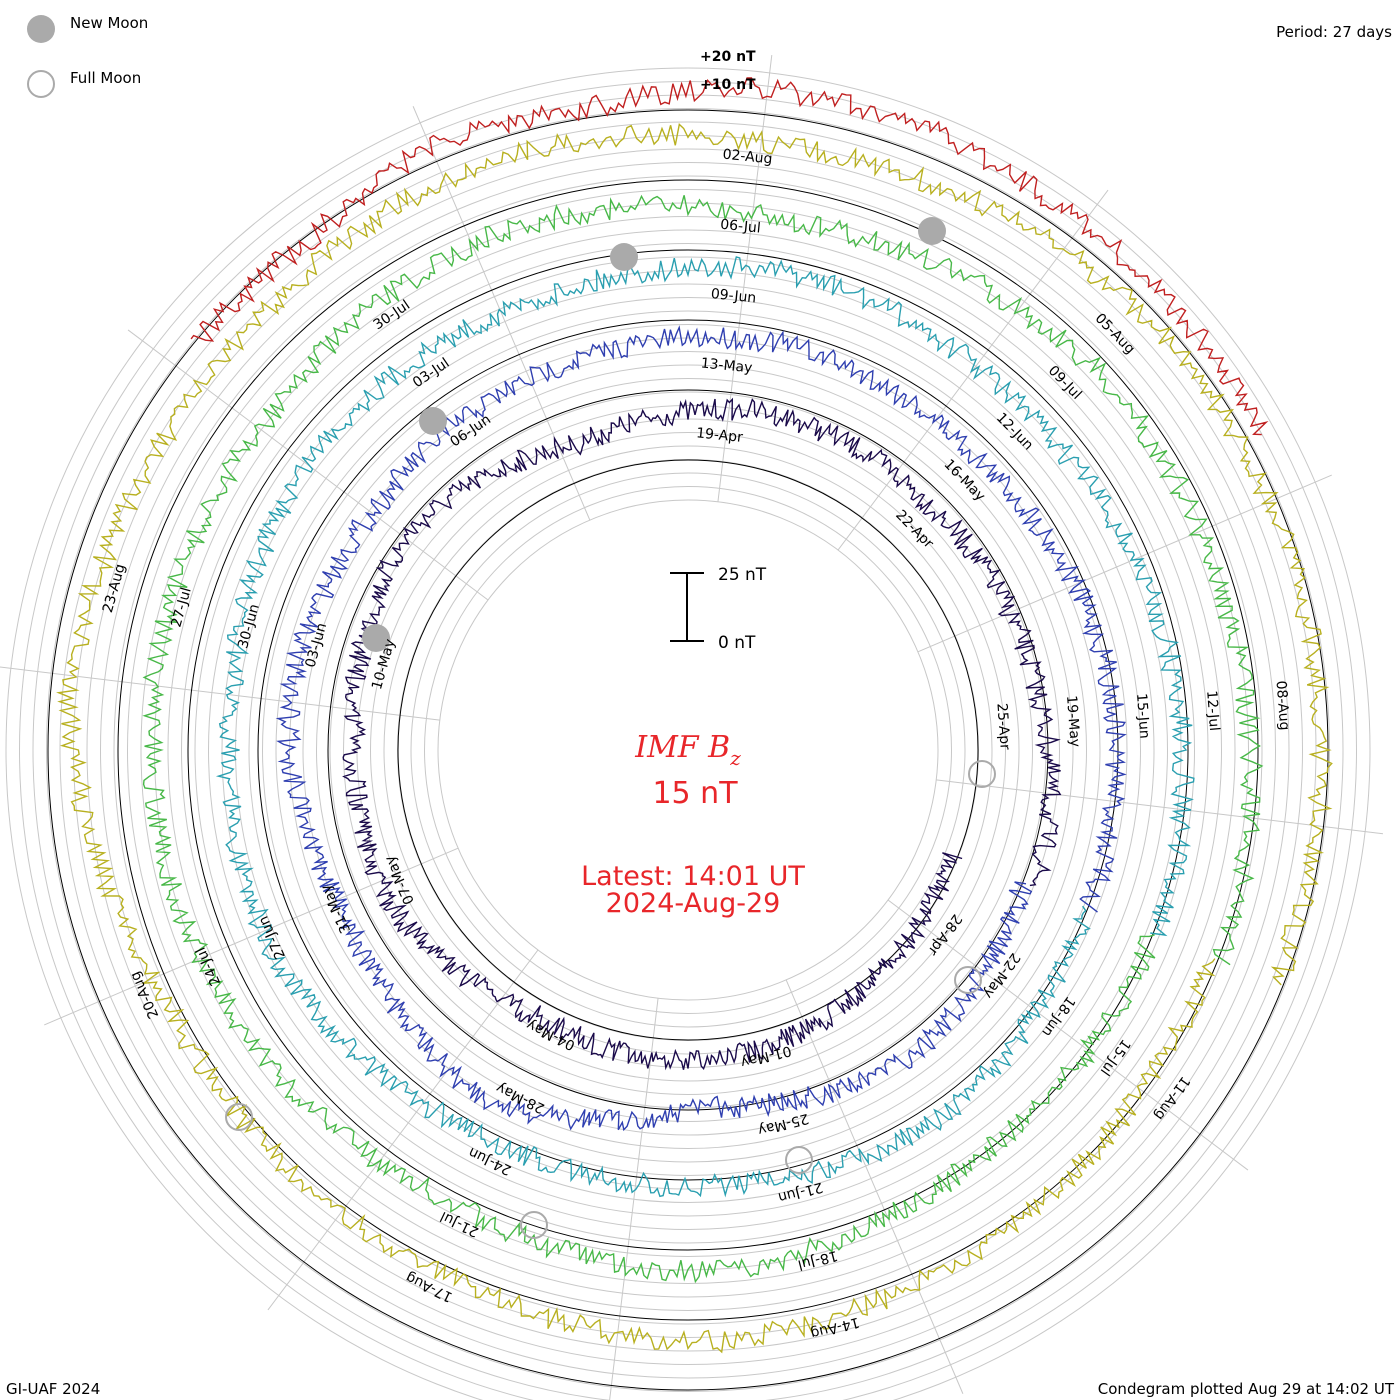 This screenshot has height=1400, width=1400. Describe the element at coordinates (695, 793) in the screenshot. I see `center-value: 15 nT` at that location.